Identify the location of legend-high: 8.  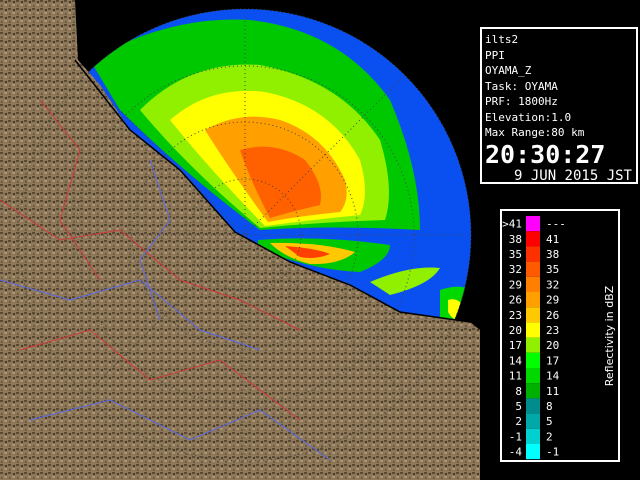
(549, 406).